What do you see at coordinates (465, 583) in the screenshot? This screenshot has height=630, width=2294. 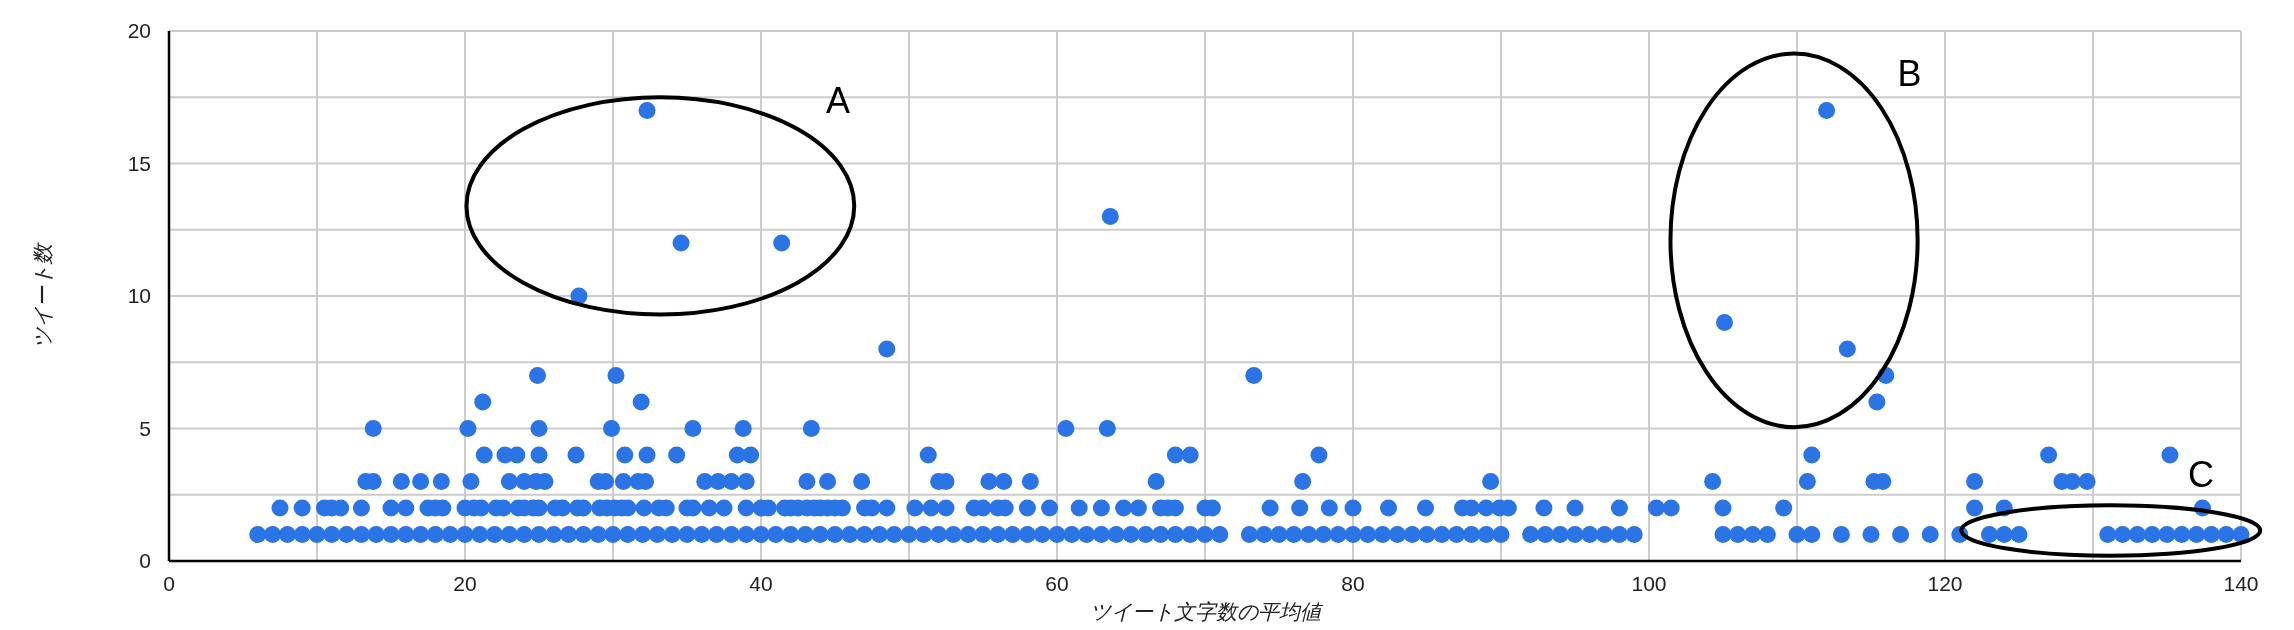 I see `x-tick-label: 20` at bounding box center [465, 583].